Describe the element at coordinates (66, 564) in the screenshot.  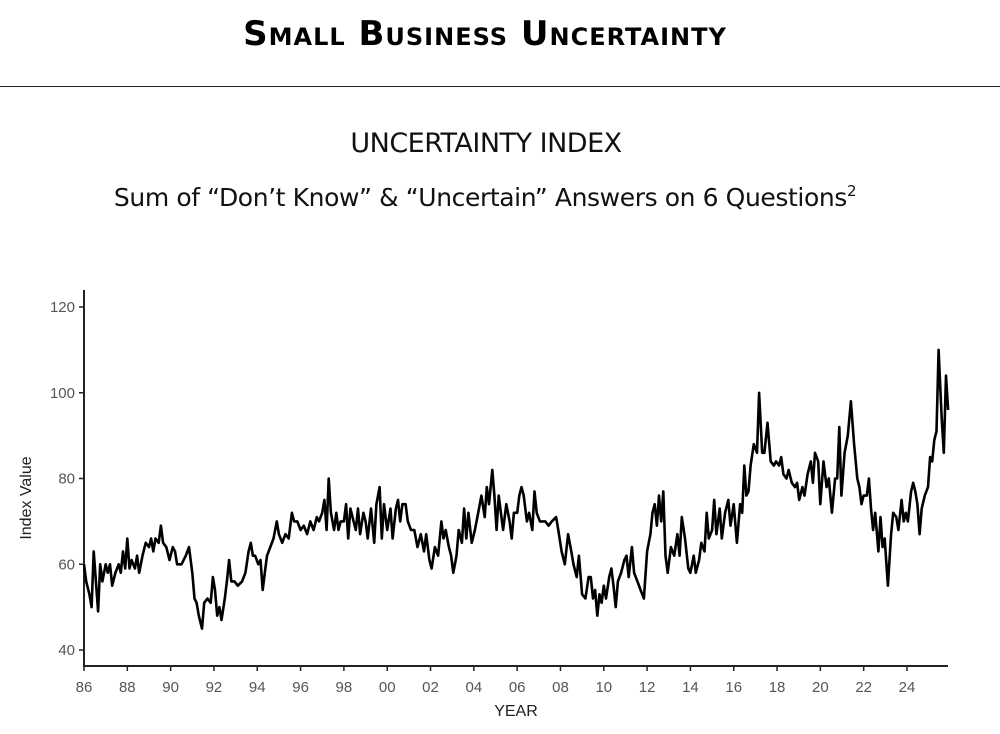
I see `y-tick-label: 60` at that location.